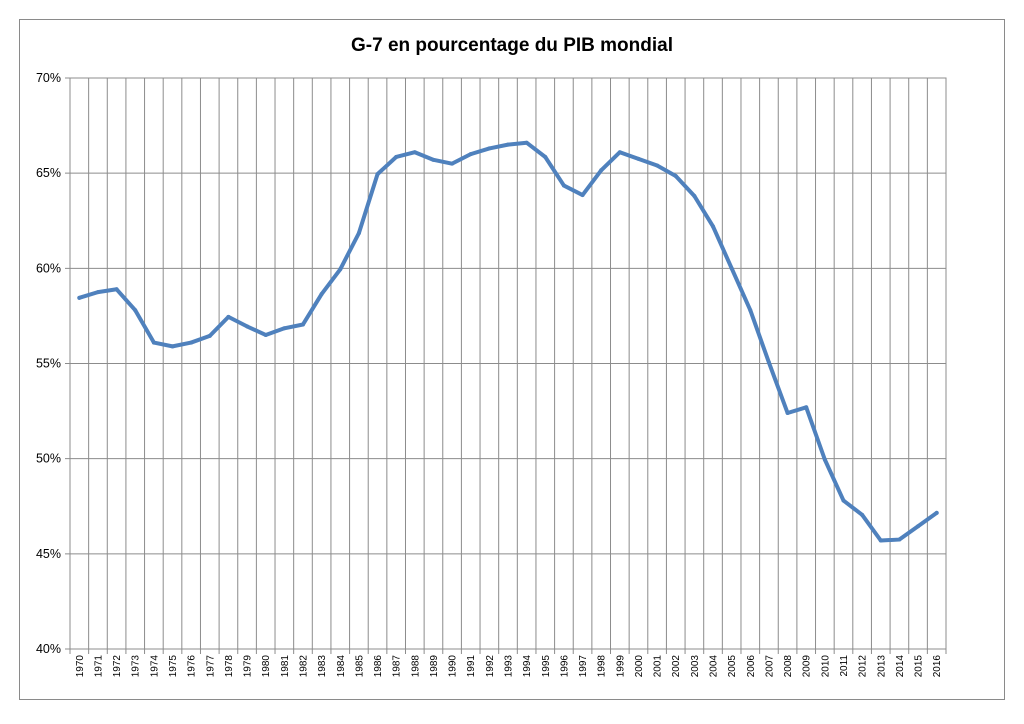 Image resolution: width=1024 pixels, height=724 pixels. Describe the element at coordinates (453, 666) in the screenshot. I see `x-tick-label: 1990` at that location.